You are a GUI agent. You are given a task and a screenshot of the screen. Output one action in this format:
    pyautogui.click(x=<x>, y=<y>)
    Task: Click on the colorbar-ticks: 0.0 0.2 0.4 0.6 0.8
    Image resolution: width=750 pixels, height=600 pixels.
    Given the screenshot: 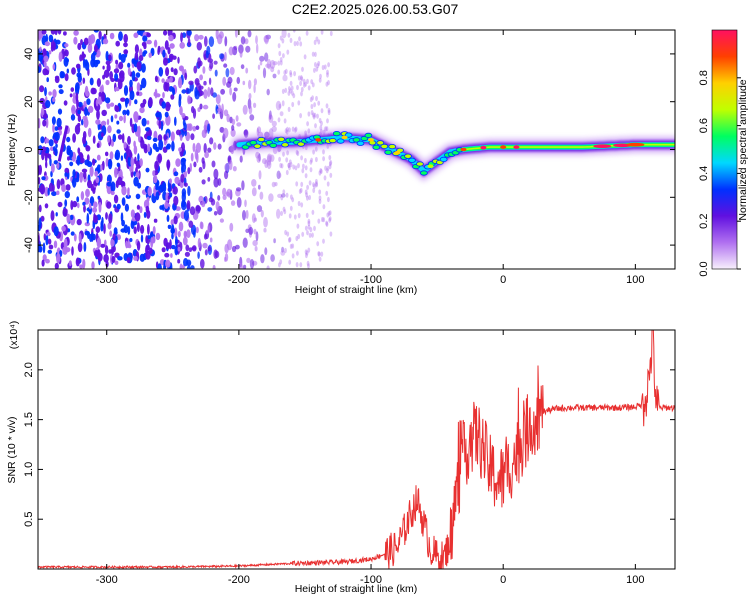 What is the action you would take?
    pyautogui.click(x=719, y=173)
    